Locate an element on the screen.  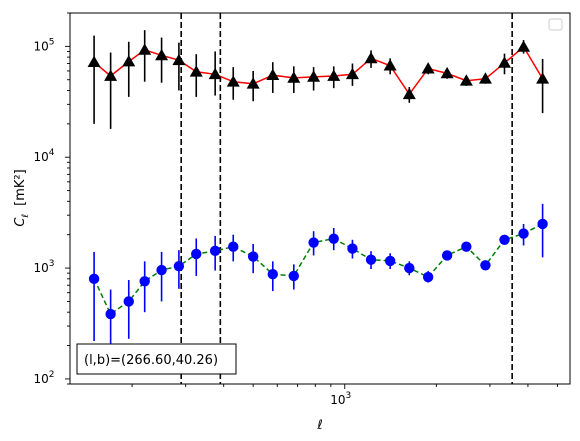
legend-box is located at coordinates (555, 24).